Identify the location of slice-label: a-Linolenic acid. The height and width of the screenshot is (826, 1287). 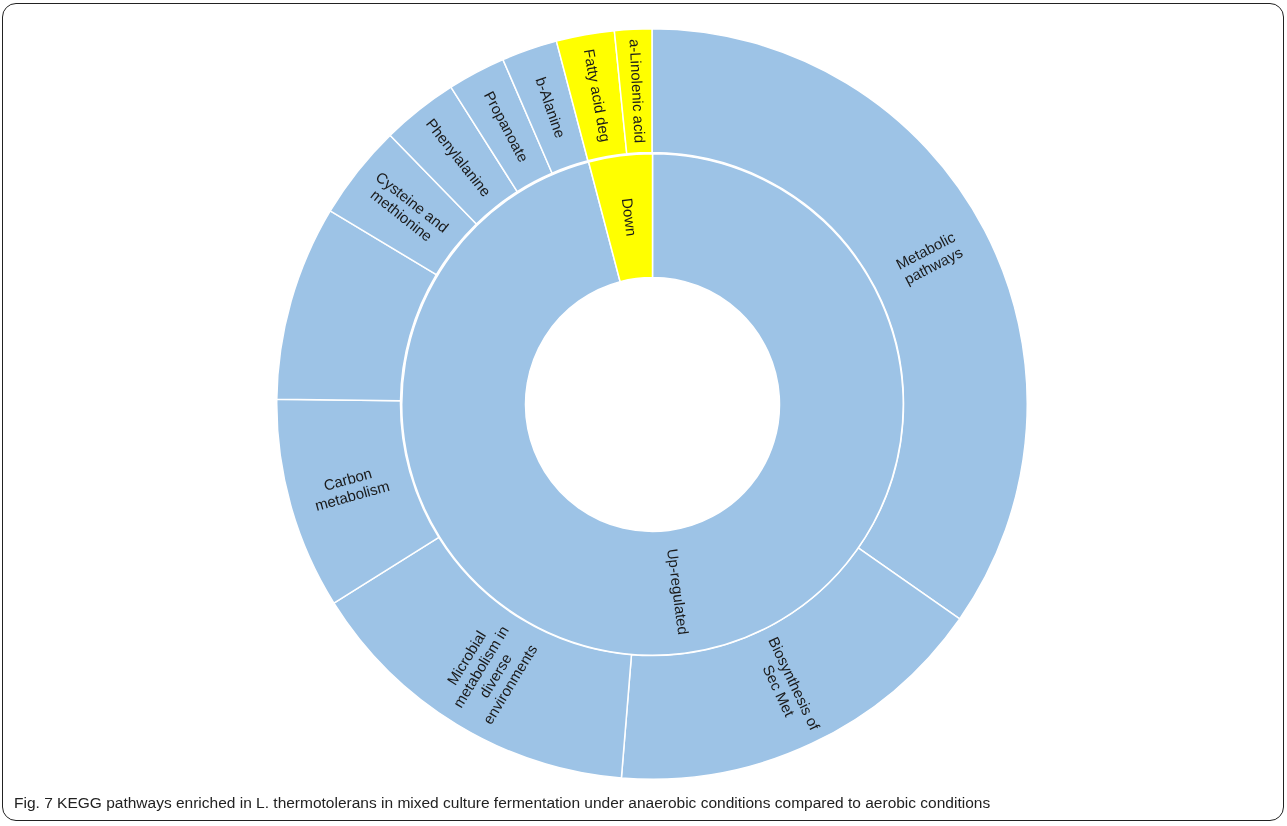
(637, 91).